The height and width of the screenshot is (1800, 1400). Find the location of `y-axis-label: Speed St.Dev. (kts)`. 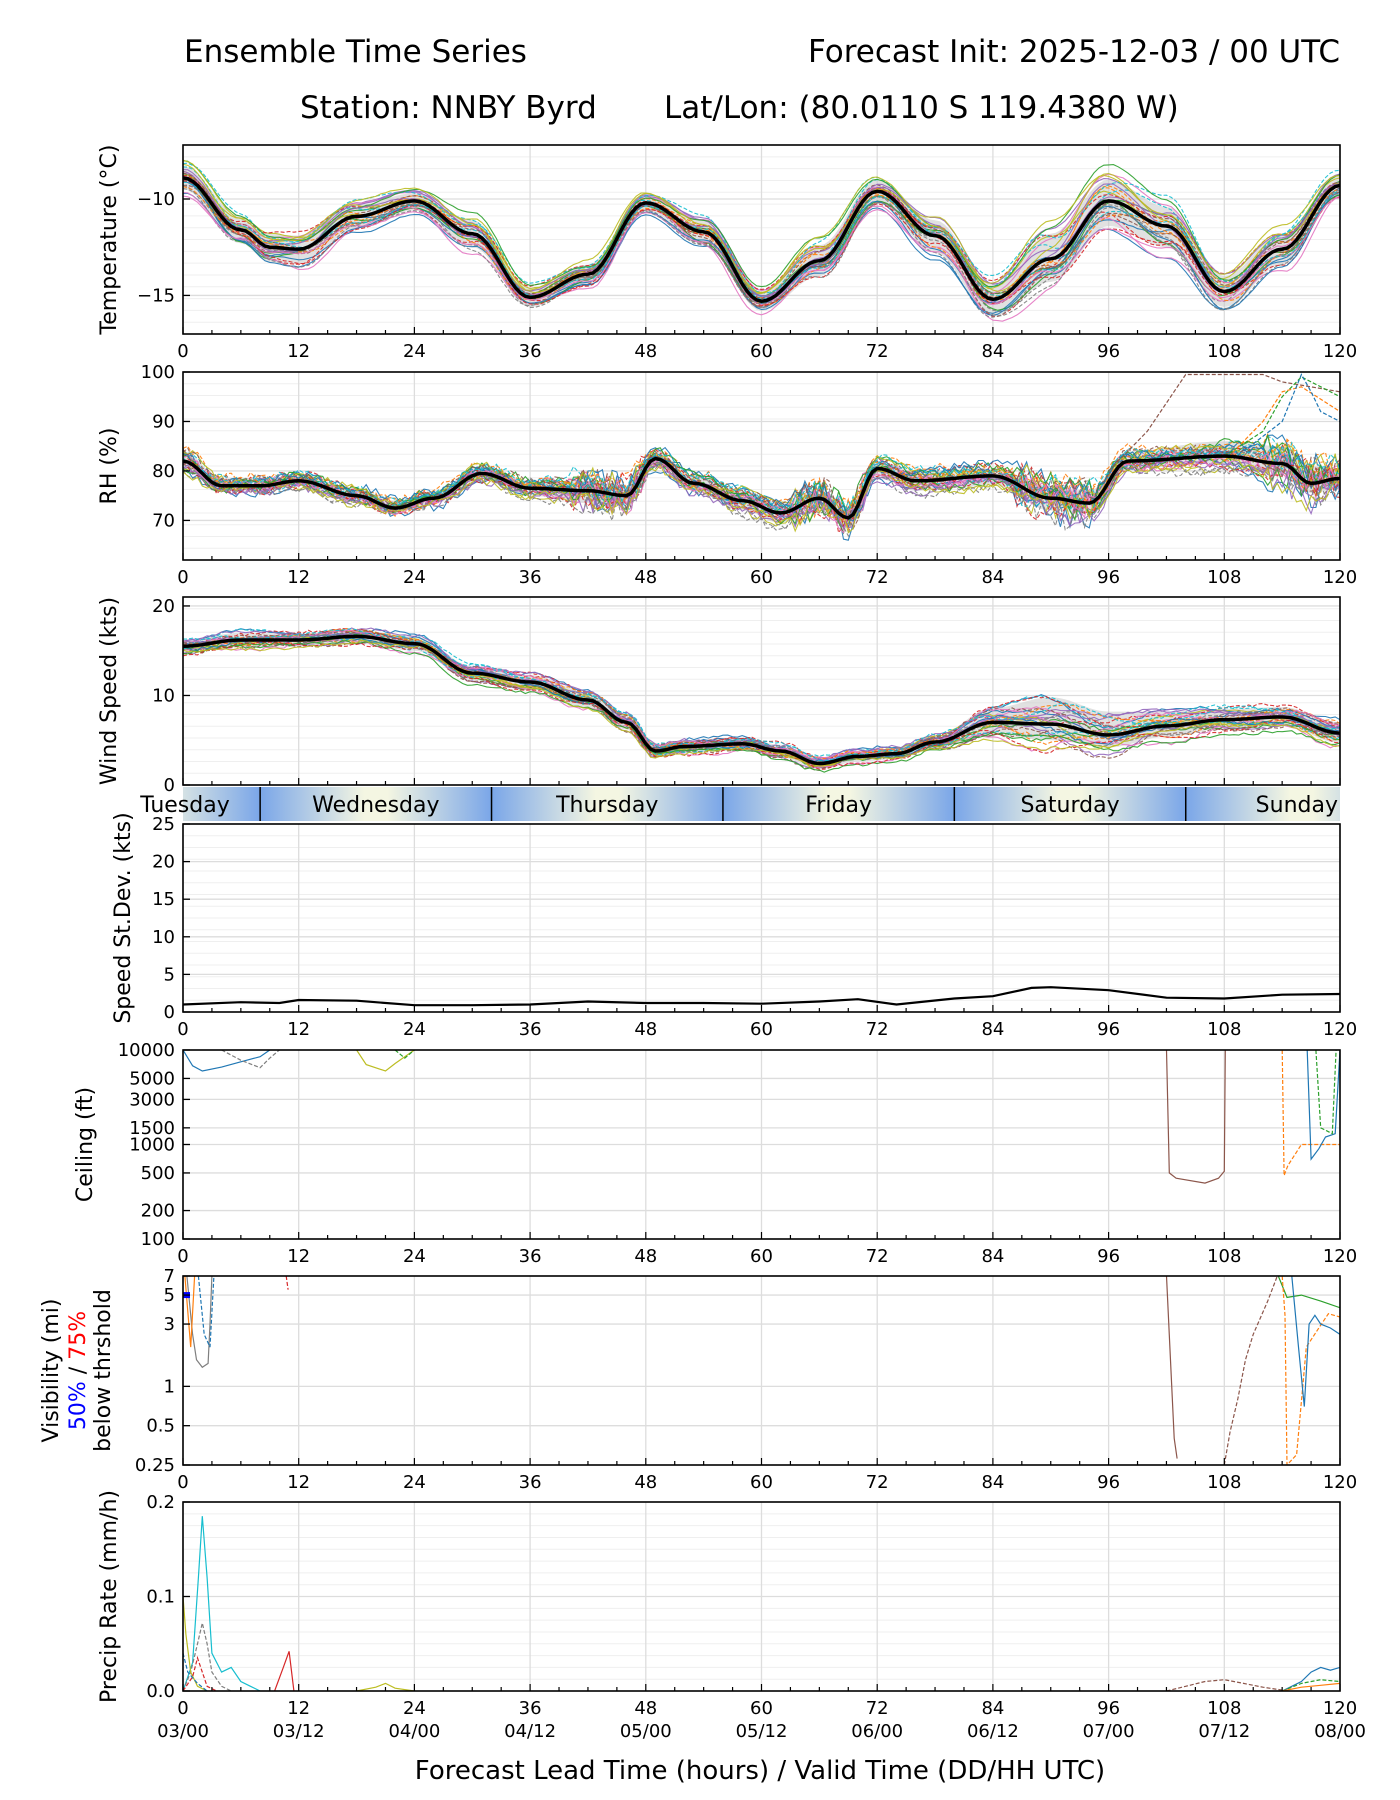

y-axis-label: Speed St.Dev. (kts) is located at coordinates (123, 917).